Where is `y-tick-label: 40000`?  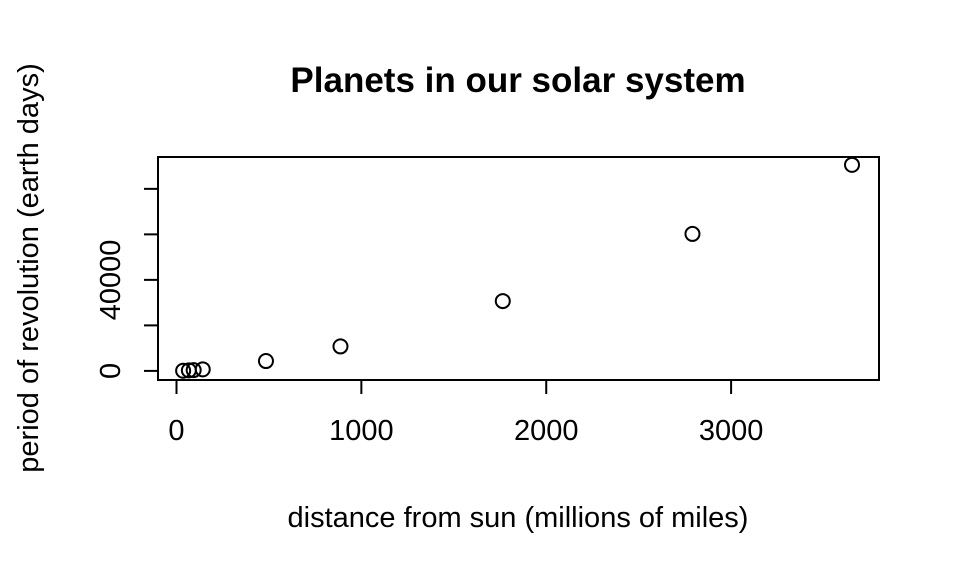
y-tick-label: 40000 is located at coordinates (111, 280).